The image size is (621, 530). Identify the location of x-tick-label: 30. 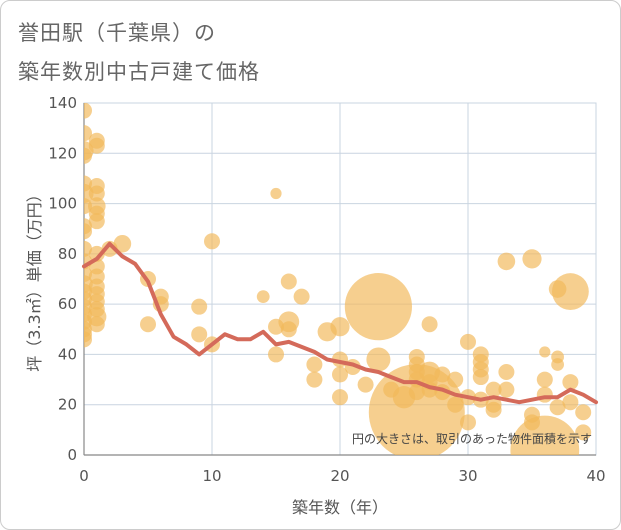
(467, 476).